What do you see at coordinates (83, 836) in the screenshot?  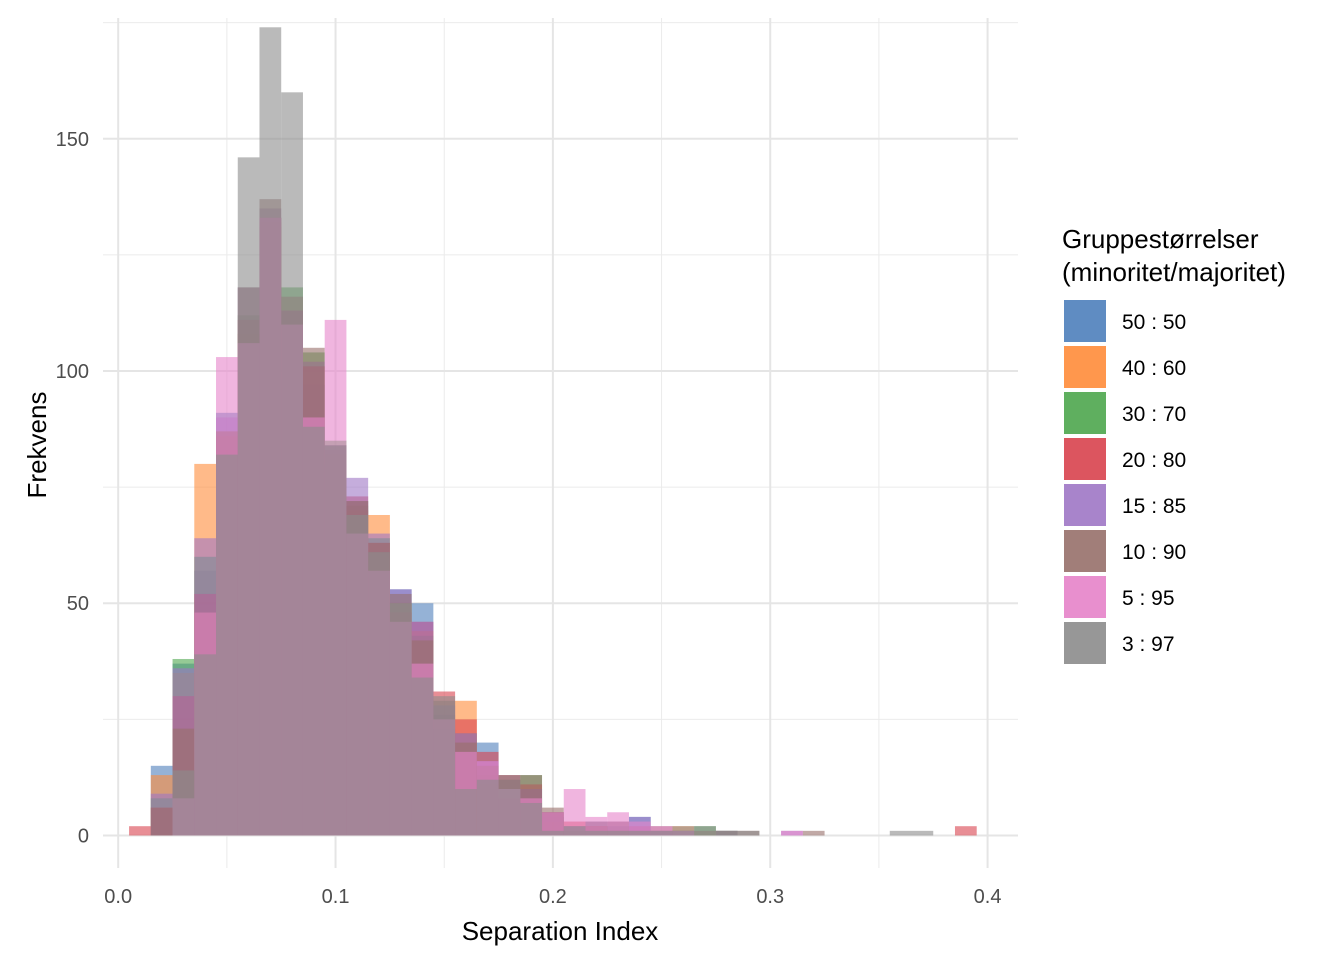 I see `y-tick-label: 0` at bounding box center [83, 836].